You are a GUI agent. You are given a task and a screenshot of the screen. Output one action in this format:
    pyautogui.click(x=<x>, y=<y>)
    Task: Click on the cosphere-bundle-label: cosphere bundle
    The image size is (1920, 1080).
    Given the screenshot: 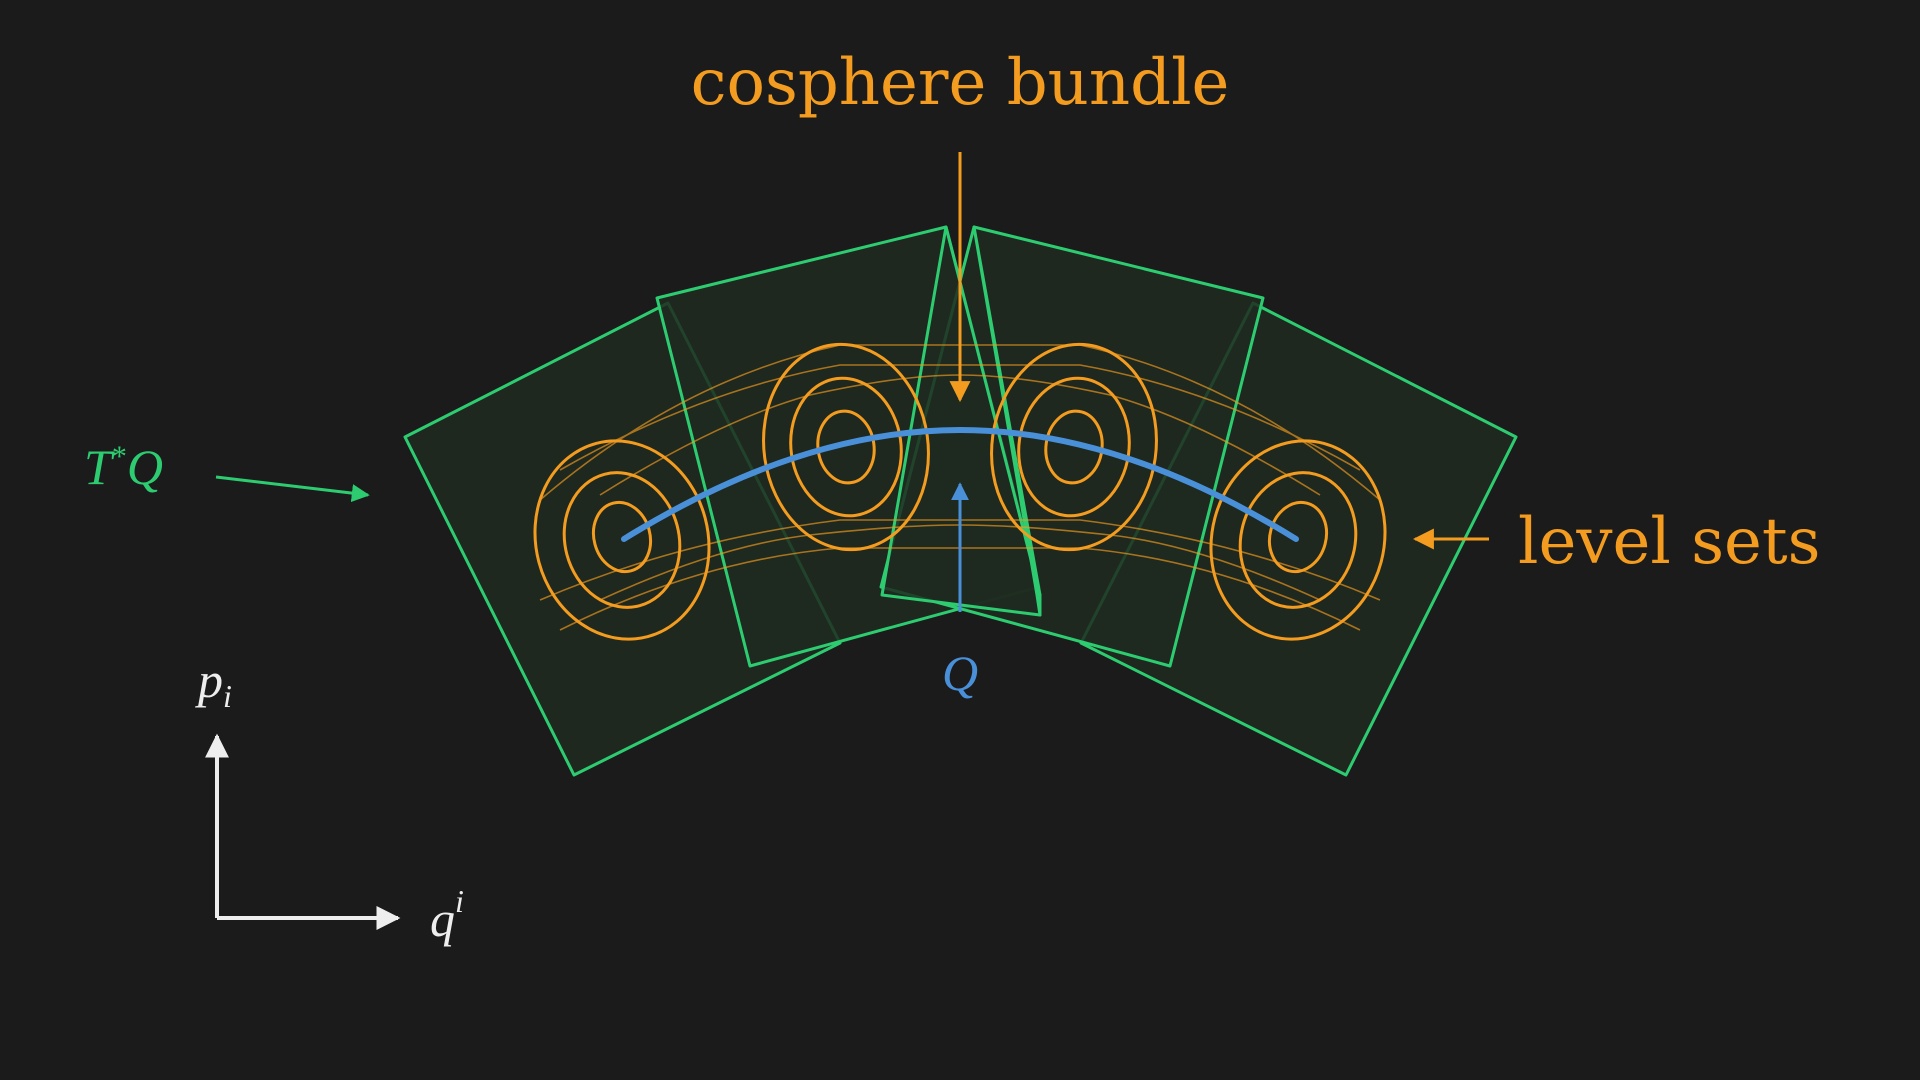 What is the action you would take?
    pyautogui.click(x=960, y=83)
    